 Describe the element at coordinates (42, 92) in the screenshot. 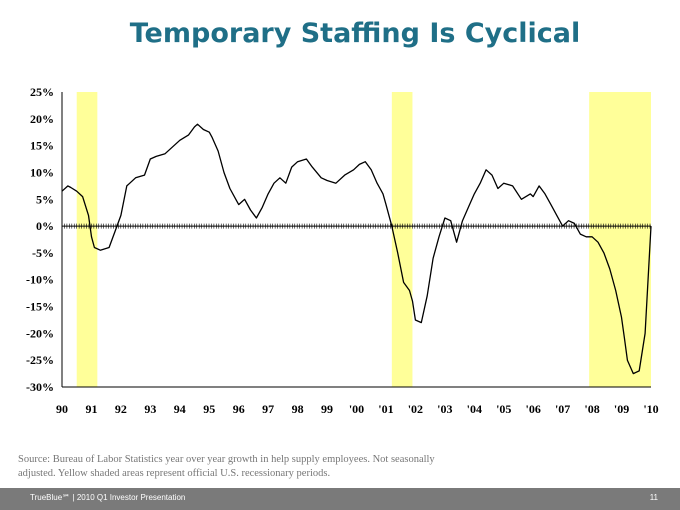

I see `y-tick-label: 25%` at that location.